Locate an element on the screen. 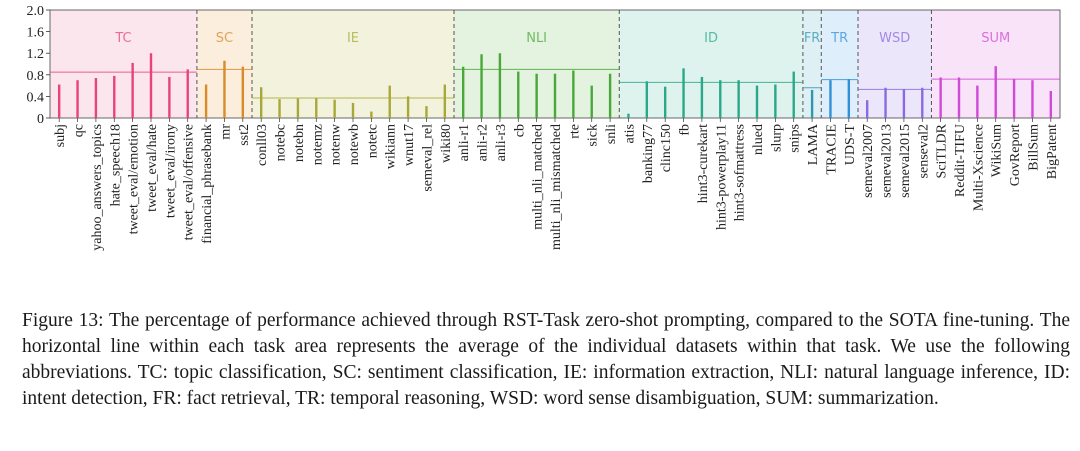 The image size is (1080, 451). x-tick-label: notemz is located at coordinates (317, 144).